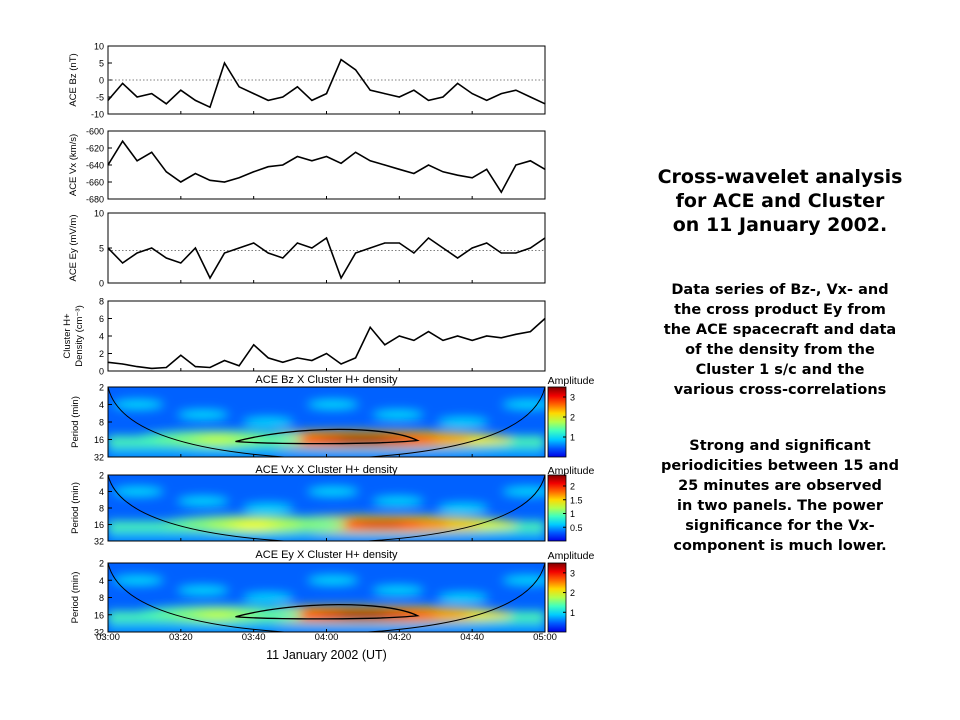  Describe the element at coordinates (571, 556) in the screenshot. I see `colorbar-label: Amplitude` at that location.